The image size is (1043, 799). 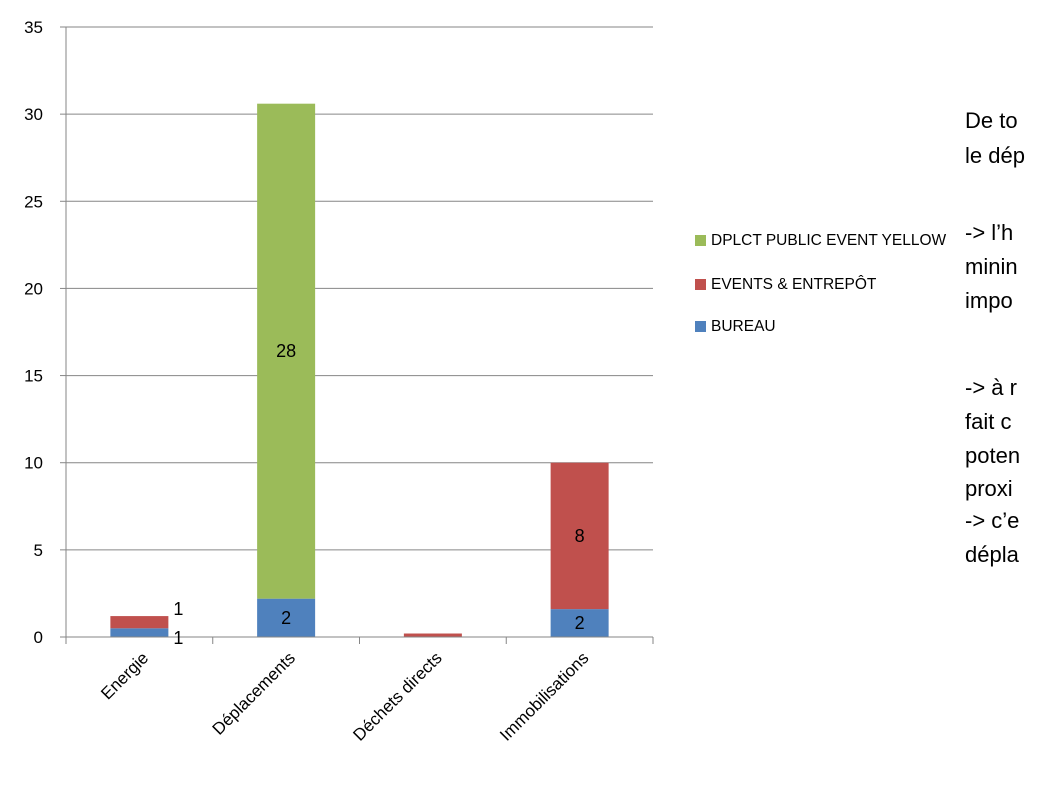 I want to click on side-text-line: fait c, so click(x=988, y=421).